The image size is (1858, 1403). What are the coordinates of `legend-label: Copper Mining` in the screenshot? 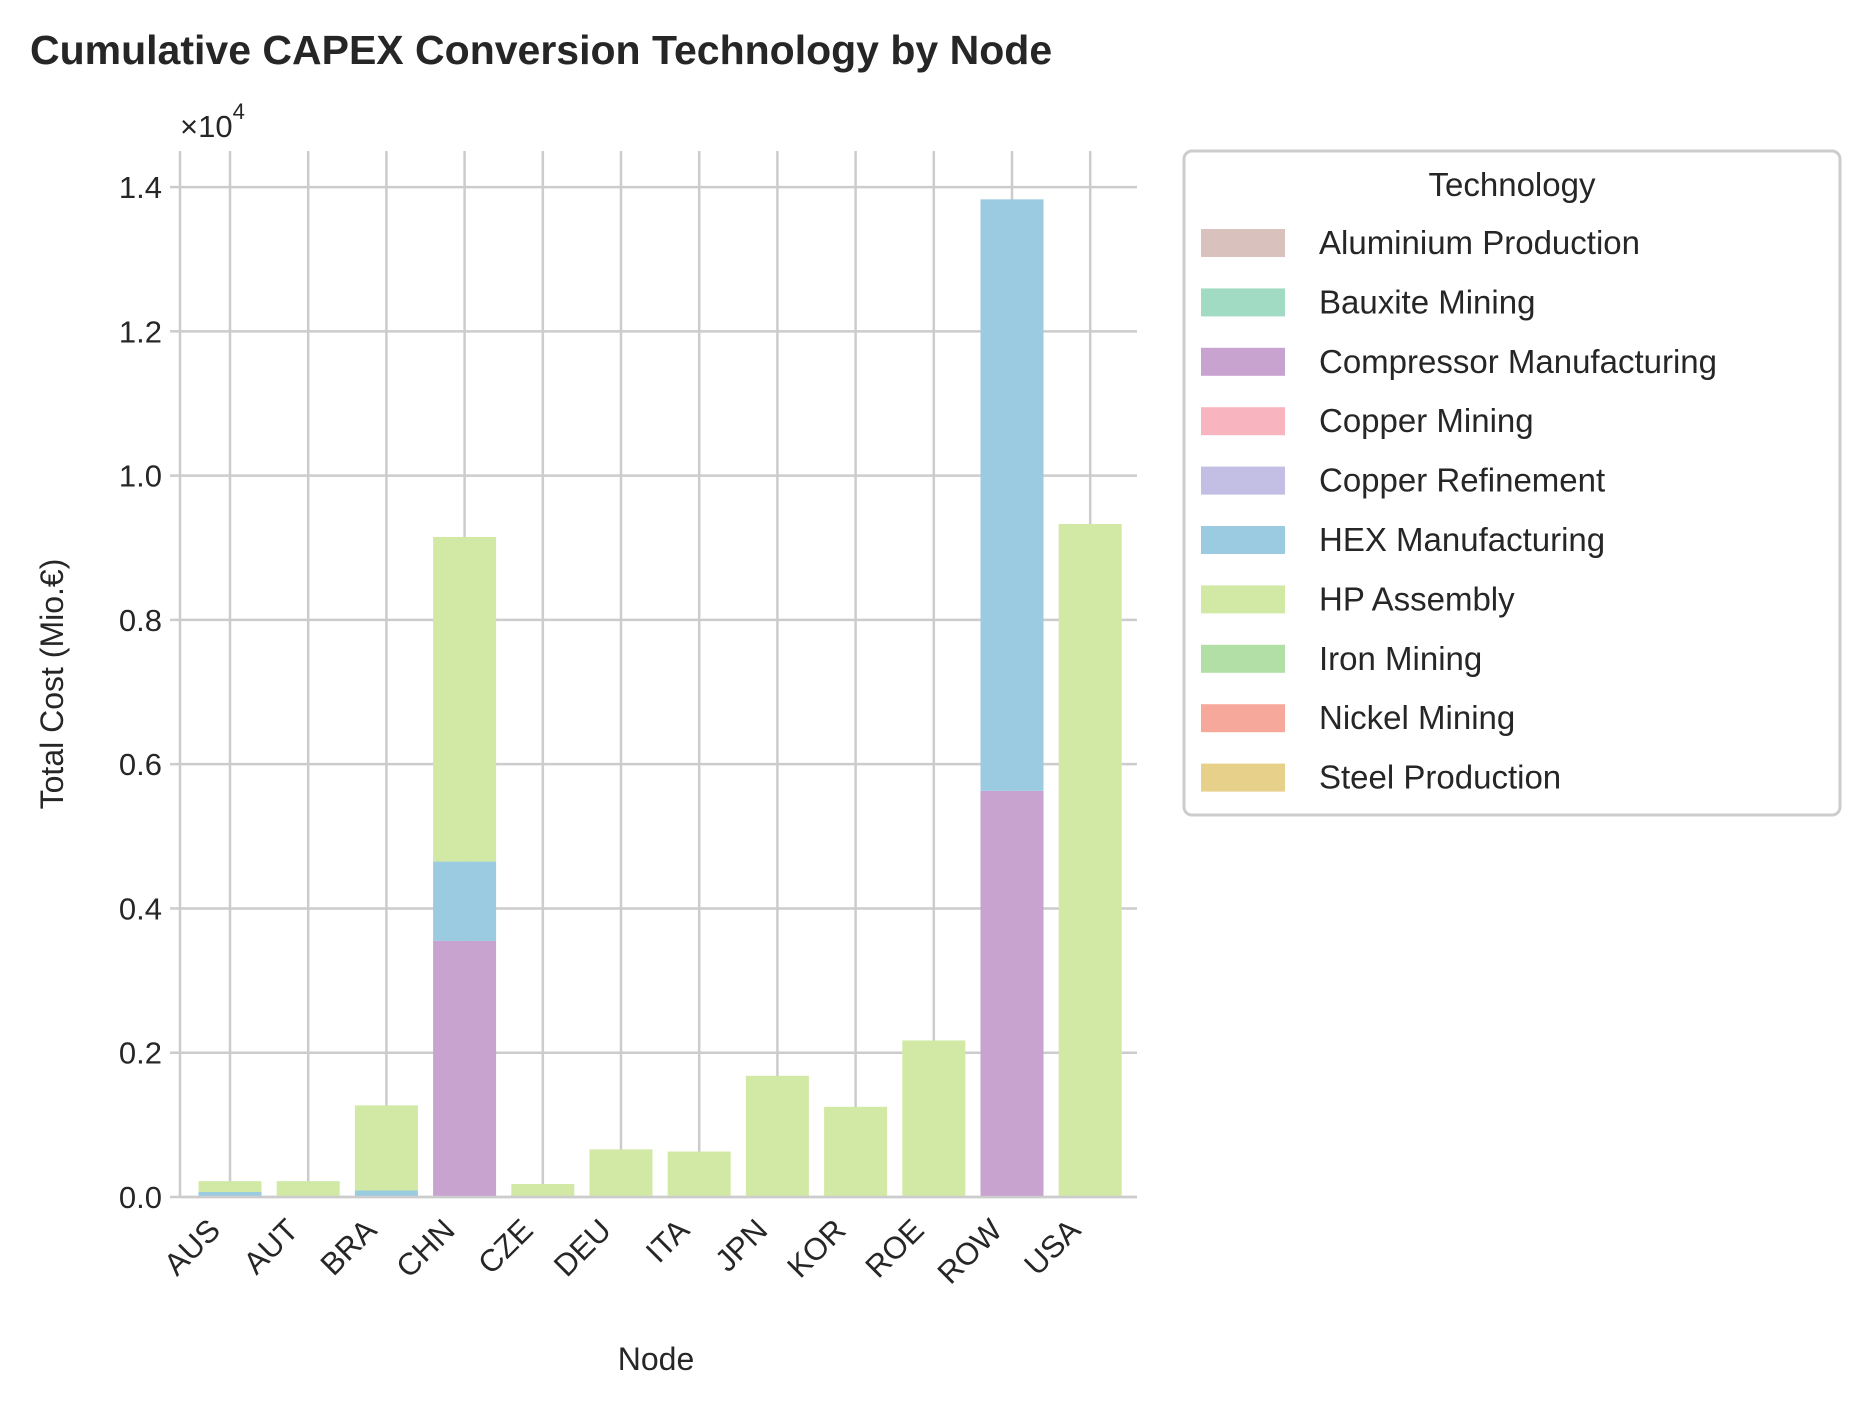 It's located at (1426, 420).